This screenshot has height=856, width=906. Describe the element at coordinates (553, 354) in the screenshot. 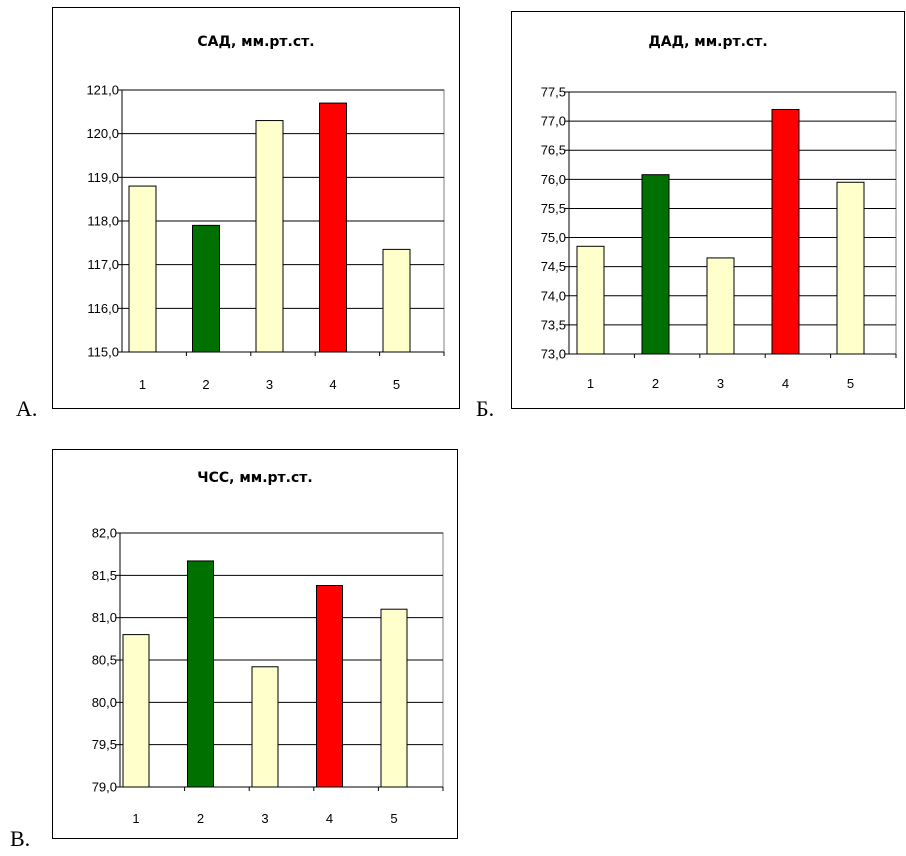

I see `y-tick-label: 73,0` at that location.